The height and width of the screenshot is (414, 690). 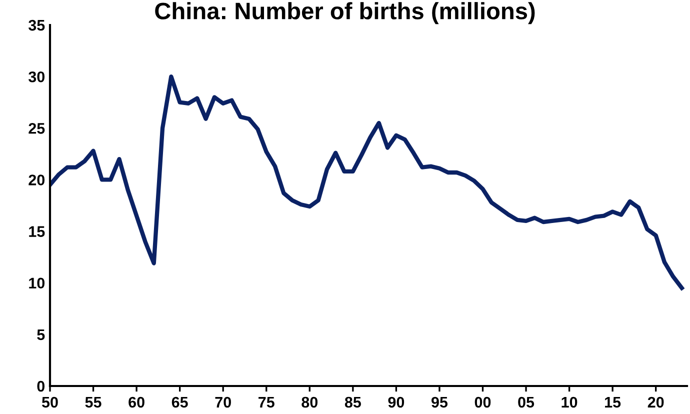 What do you see at coordinates (36, 25) in the screenshot?
I see `y-tick-label: 35` at bounding box center [36, 25].